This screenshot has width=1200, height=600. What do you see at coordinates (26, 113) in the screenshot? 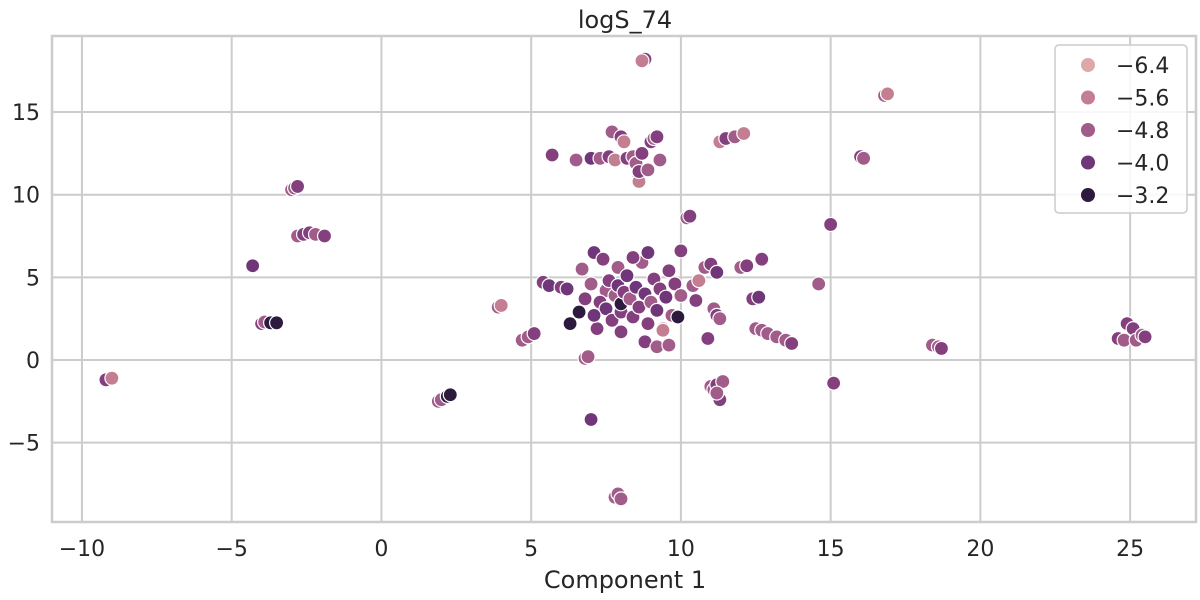
I see `y-tick-label: 15` at bounding box center [26, 113].